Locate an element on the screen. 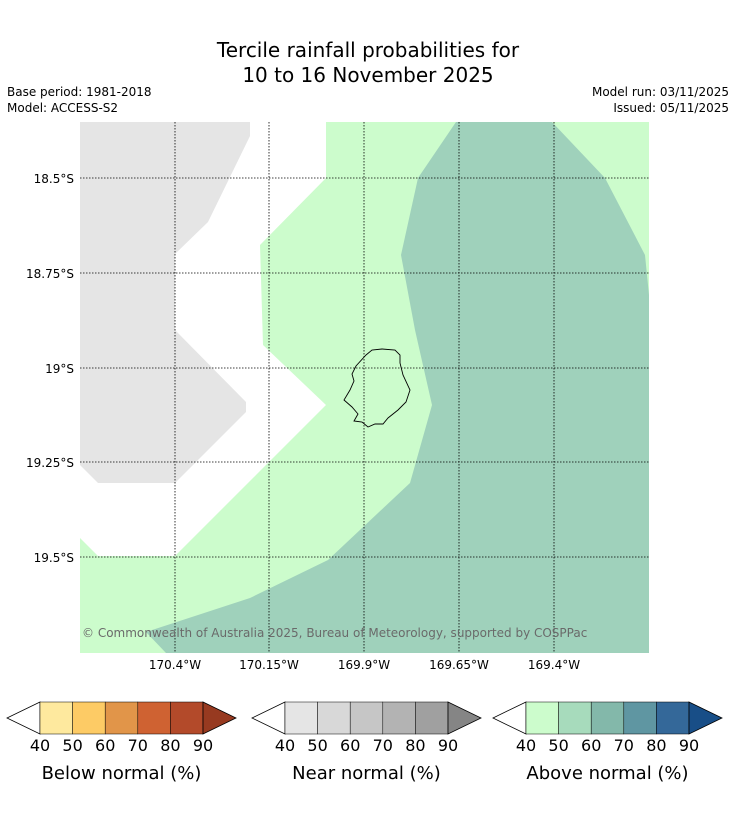  legend-caption: Below normal (%) is located at coordinates (122, 773).